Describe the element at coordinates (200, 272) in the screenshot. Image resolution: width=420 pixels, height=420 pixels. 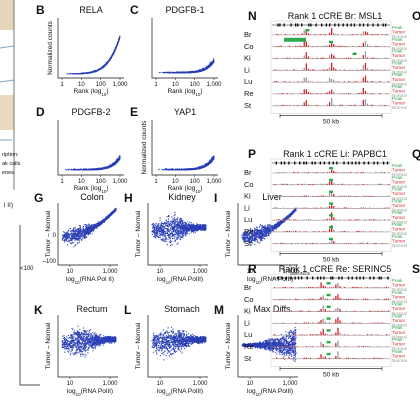
I see `panel-h-xtick-label: 1,000` at that location.